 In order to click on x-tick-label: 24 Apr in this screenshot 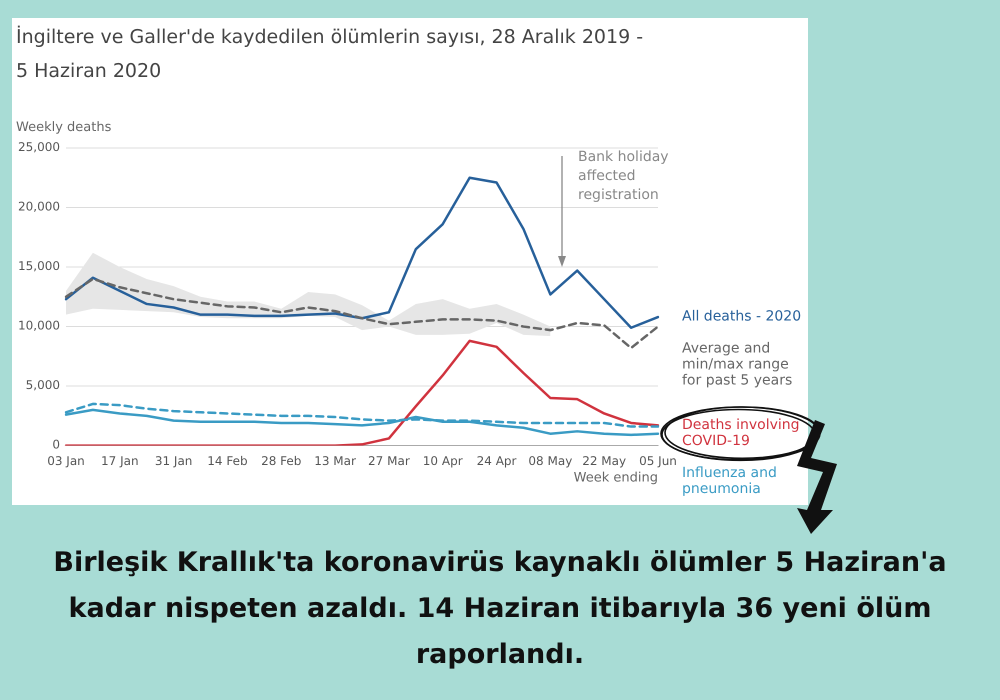, I will do `click(496, 461)`.